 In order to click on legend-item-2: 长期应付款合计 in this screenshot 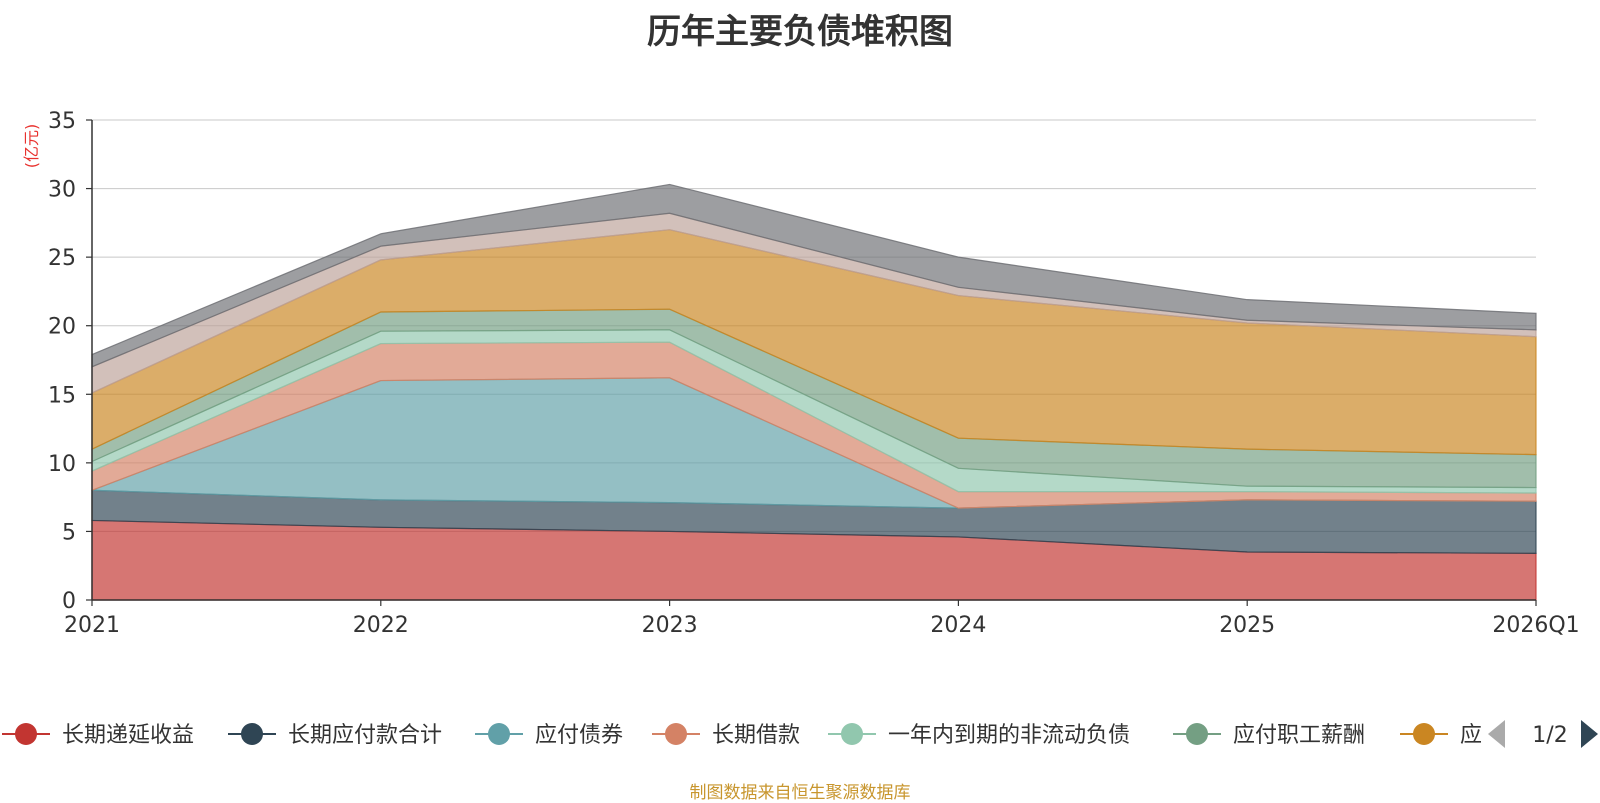, I will do `click(335, 735)`.